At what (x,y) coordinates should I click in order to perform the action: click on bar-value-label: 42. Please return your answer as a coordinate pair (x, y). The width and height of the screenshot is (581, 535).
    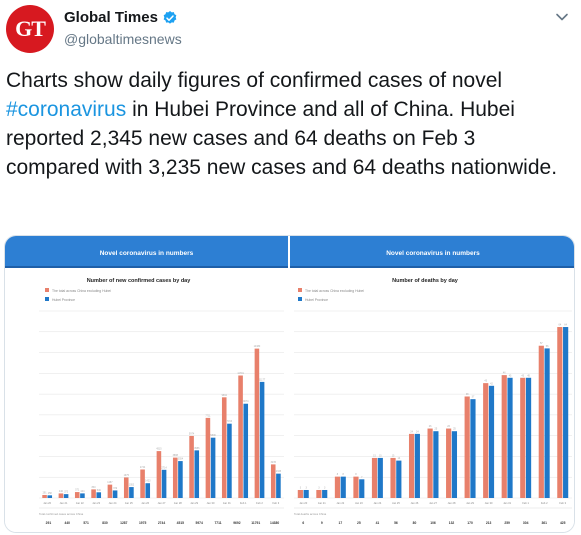
    Looking at the image, I should click on (491, 383).